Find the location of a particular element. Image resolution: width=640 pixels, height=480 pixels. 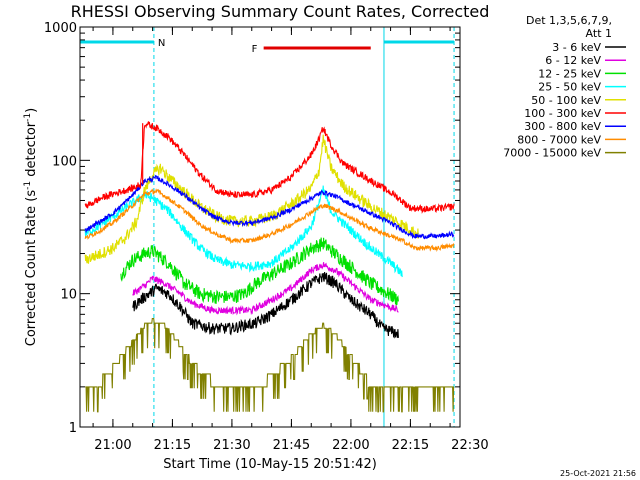

x-tick-label: 21:00 is located at coordinates (112, 445).